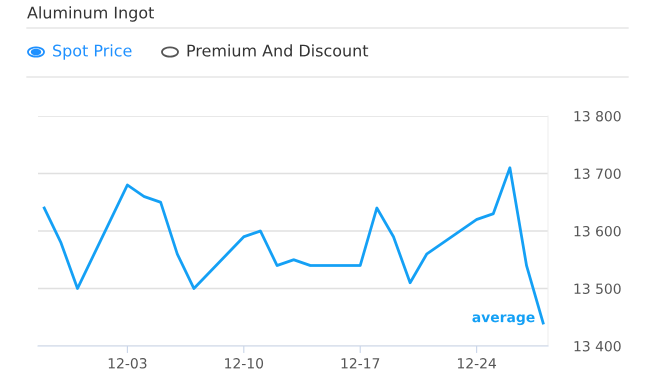  I want to click on text: Premium And Discount, so click(278, 50).